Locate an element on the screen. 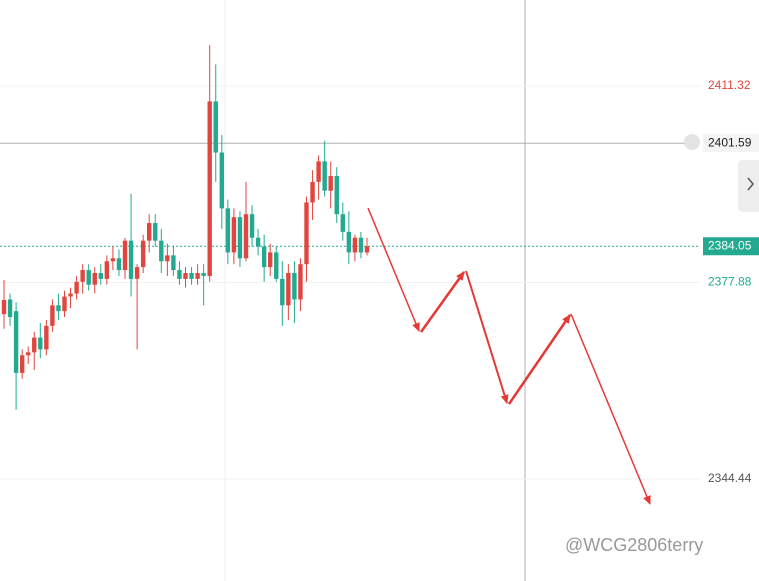  watermark: @WCG2806terry is located at coordinates (634, 545).